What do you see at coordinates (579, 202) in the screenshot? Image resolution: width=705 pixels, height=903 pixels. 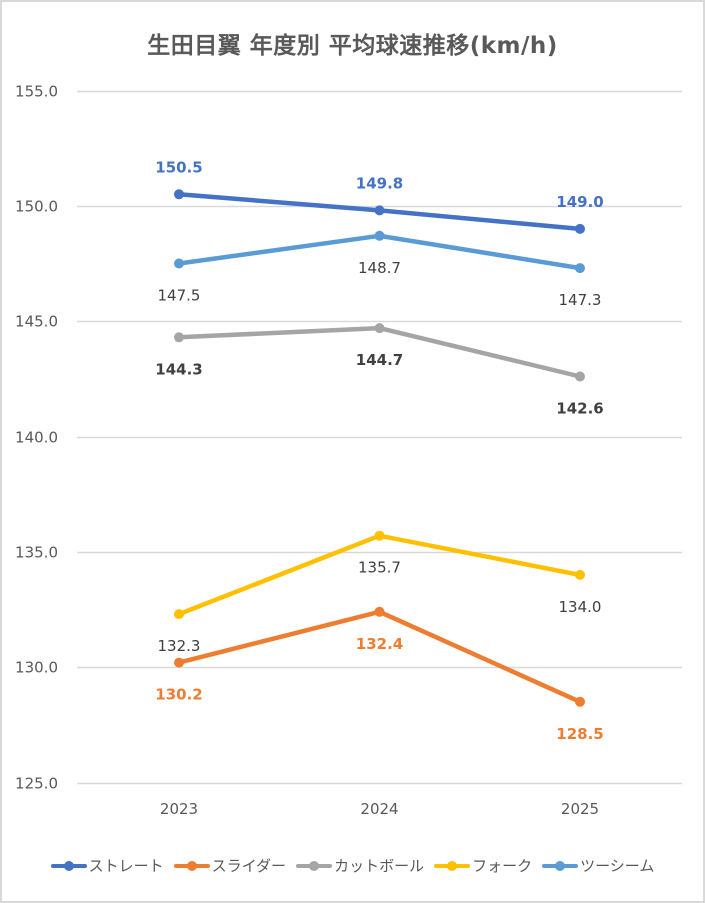 I see `data-label: 149.0` at bounding box center [579, 202].